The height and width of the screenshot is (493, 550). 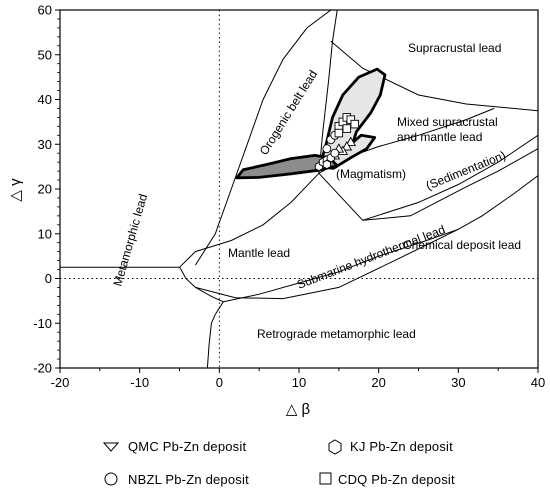 What do you see at coordinates (371, 174) in the screenshot?
I see `label-magmatism: (Magmatism)` at bounding box center [371, 174].